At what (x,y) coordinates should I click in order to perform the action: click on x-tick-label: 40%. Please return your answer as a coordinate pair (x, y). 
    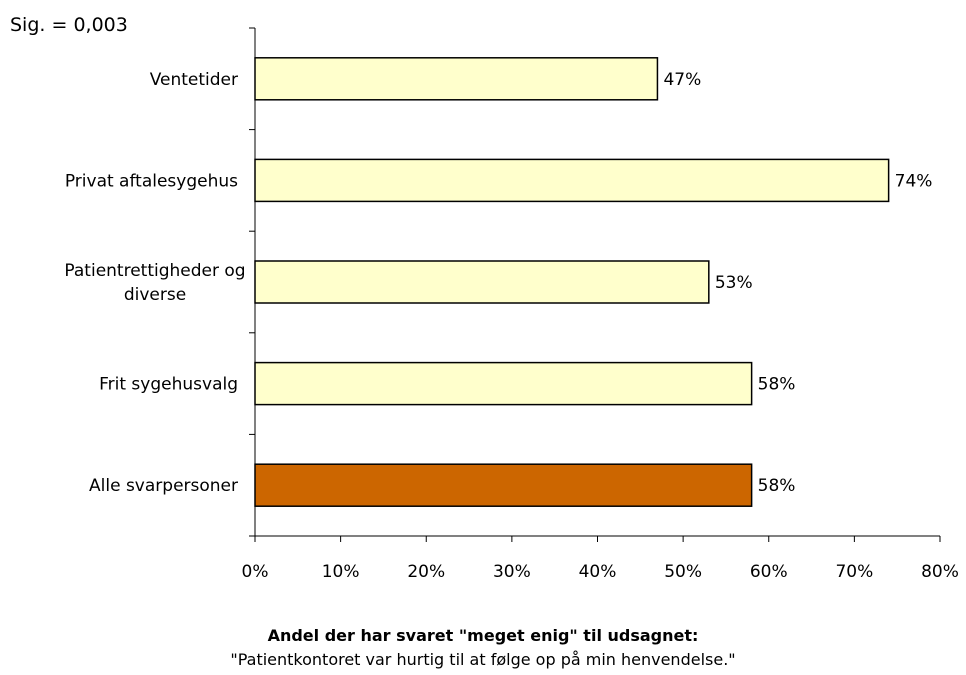
    Looking at the image, I should click on (598, 572).